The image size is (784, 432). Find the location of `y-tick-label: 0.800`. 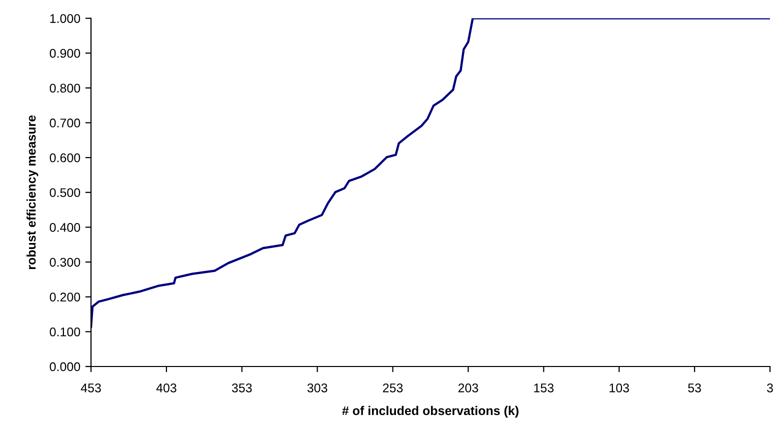

y-tick-label: 0.800 is located at coordinates (65, 88).